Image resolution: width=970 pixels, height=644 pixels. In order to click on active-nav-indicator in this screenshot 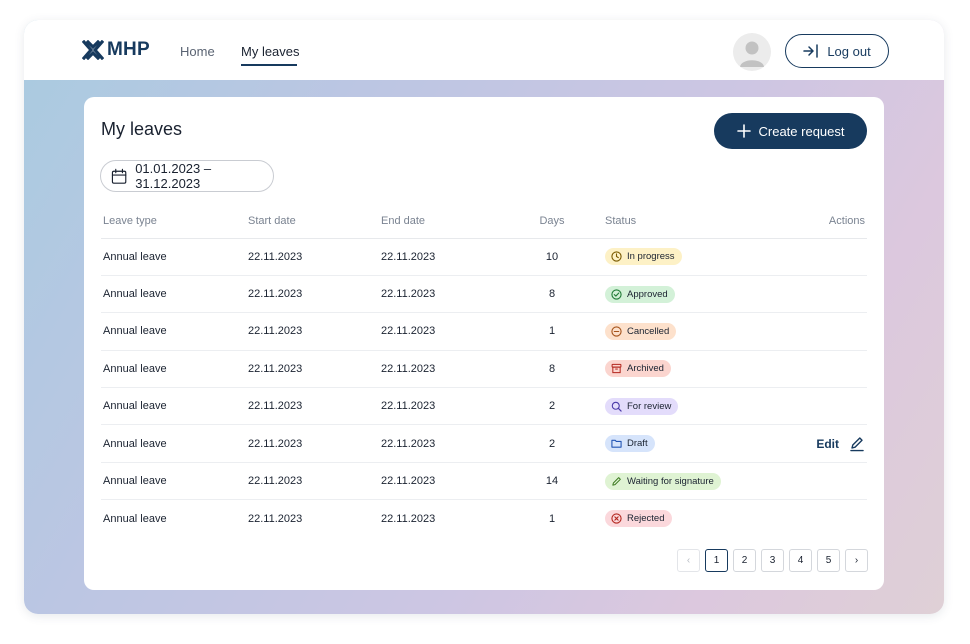, I will do `click(269, 65)`.